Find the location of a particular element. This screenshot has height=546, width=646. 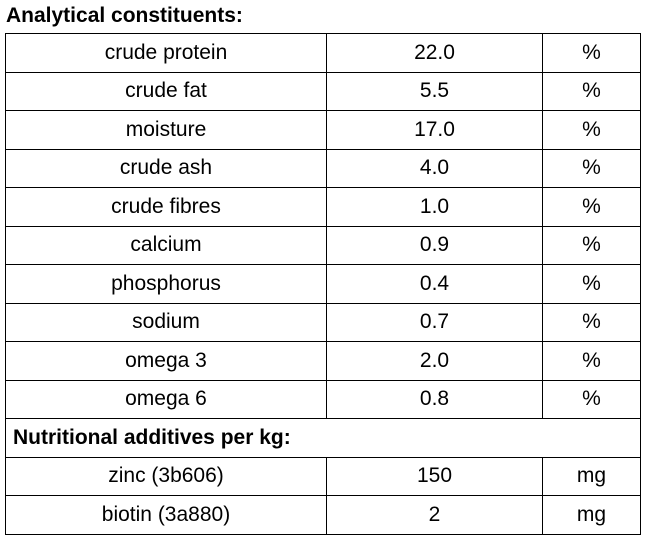

table-row: omega 3 2.0% is located at coordinates (323, 361).